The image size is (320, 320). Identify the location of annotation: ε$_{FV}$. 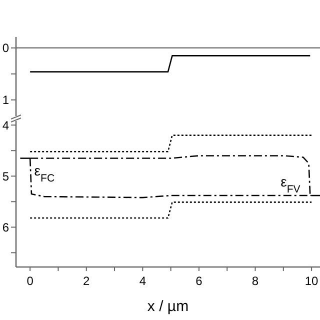
(290, 185).